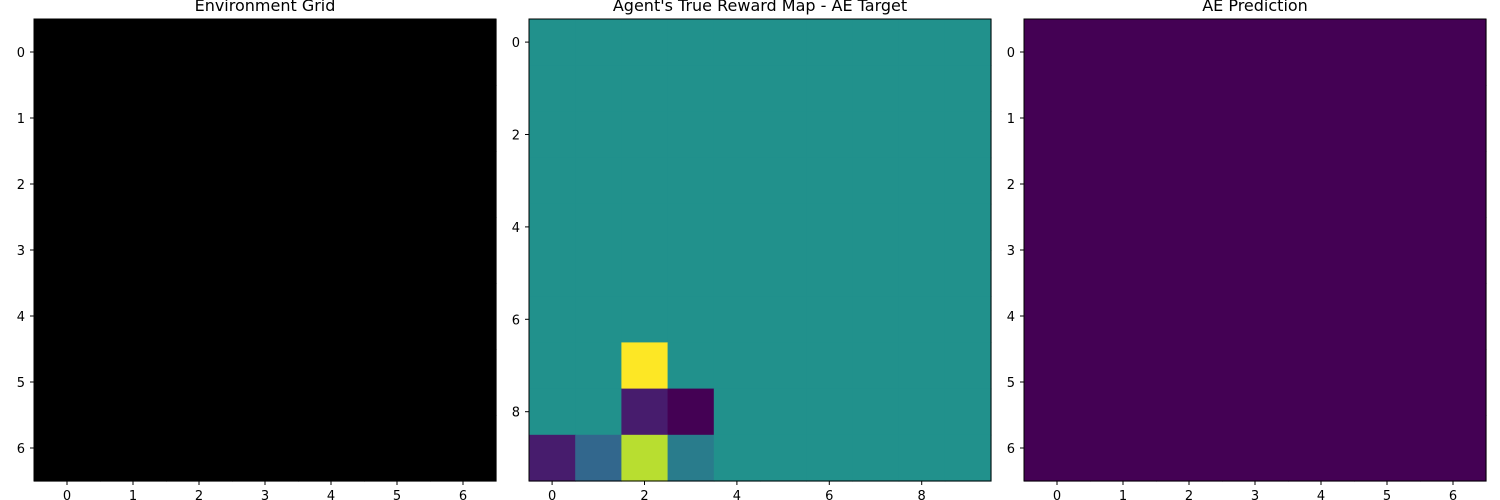  Describe the element at coordinates (644, 494) in the screenshot. I see `x-tick-label: 2` at that location.